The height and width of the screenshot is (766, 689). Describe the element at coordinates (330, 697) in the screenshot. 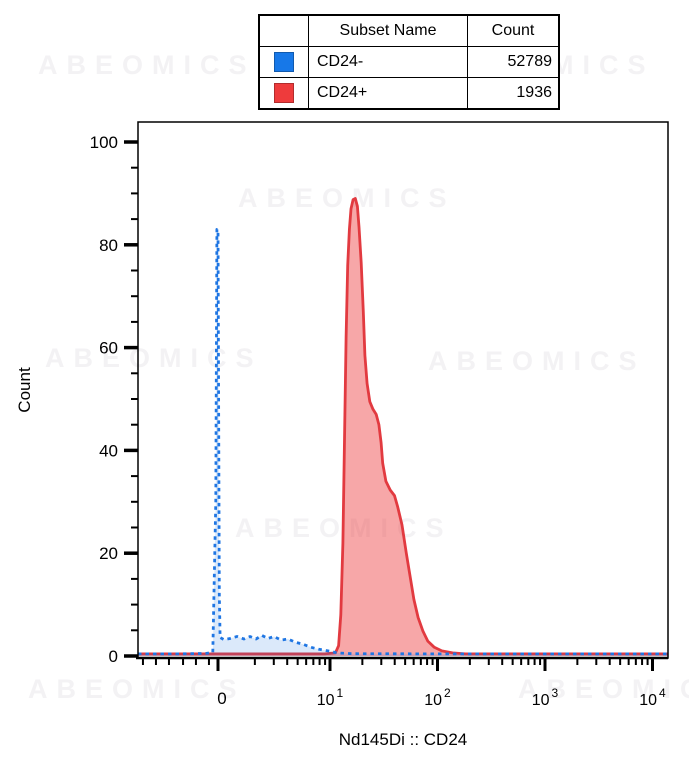

I see `x-axis-tick-label: 10 1` at that location.